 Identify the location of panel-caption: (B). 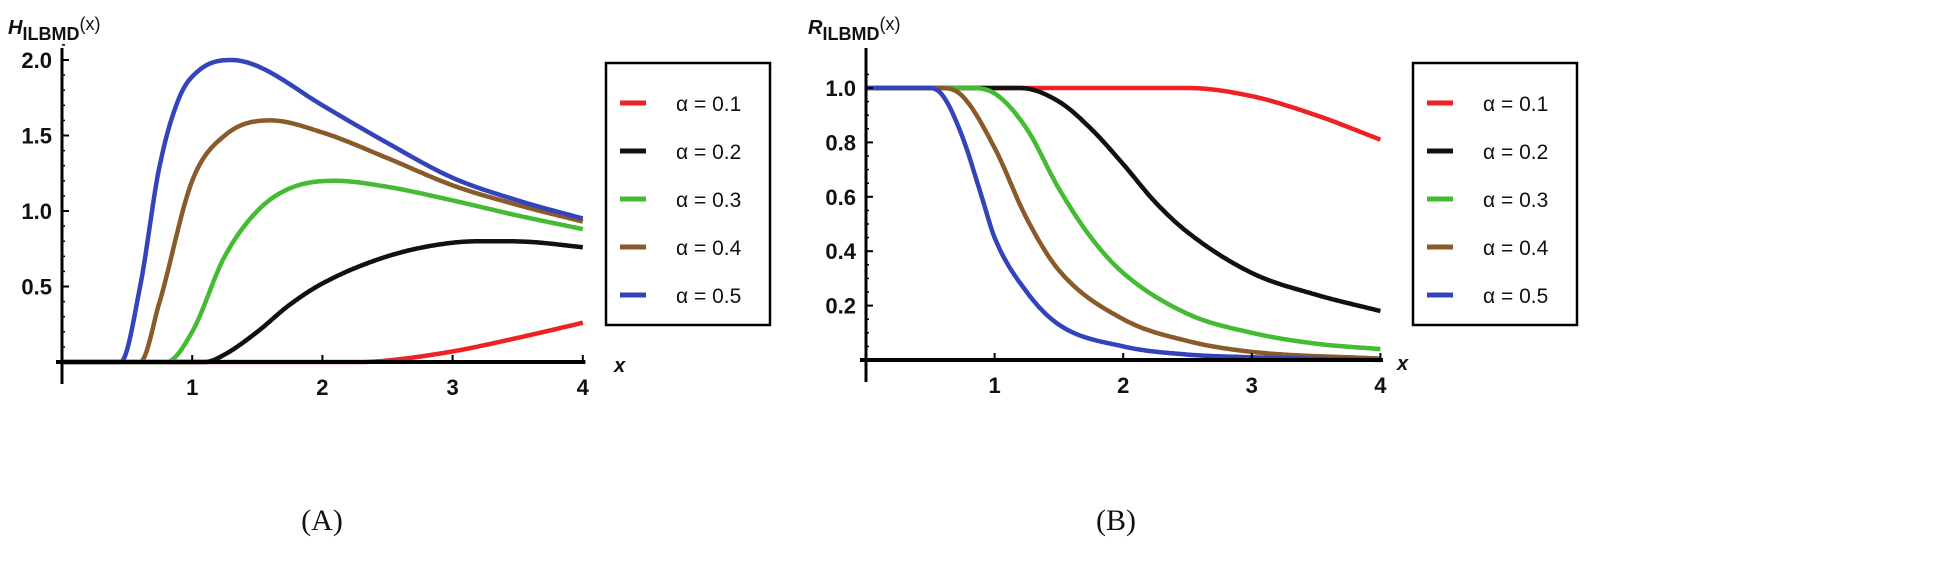
(1116, 520).